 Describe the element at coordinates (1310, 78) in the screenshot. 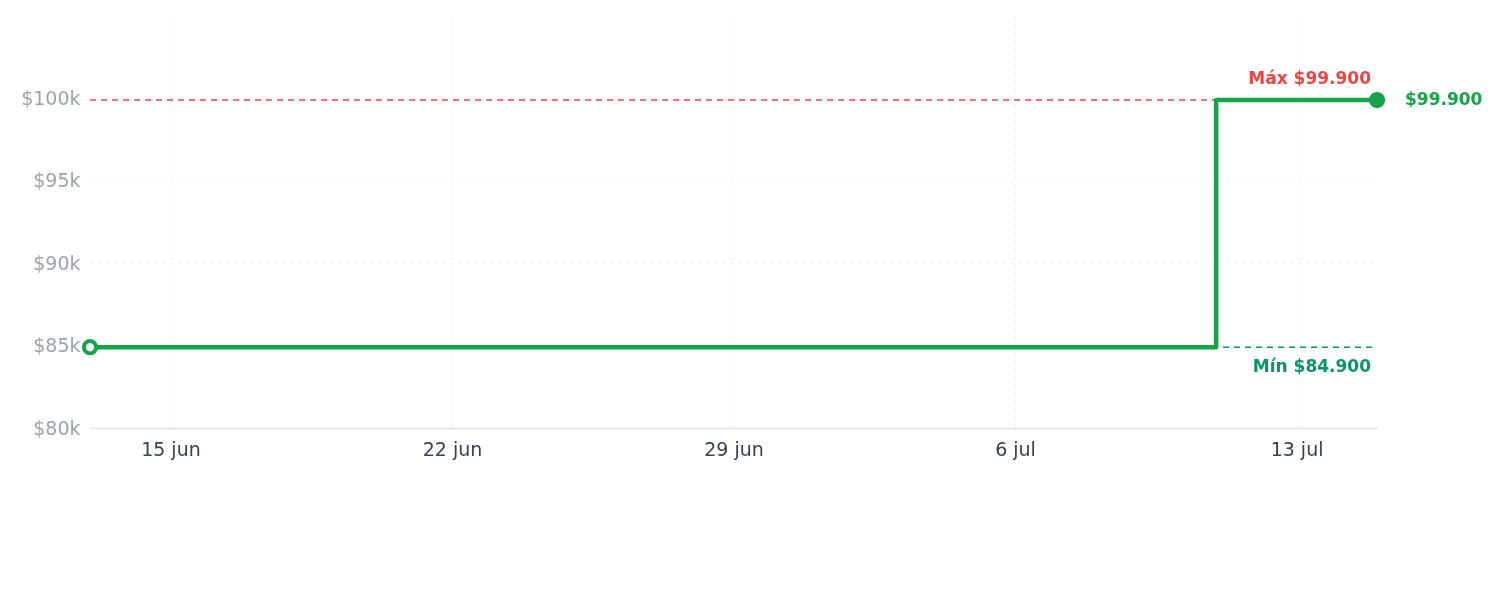

I see `ref-line-label: Máx $99.900` at that location.